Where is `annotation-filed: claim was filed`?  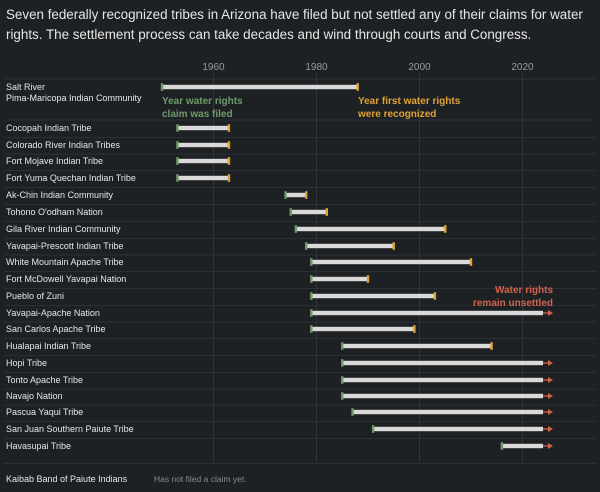
annotation-filed: claim was filed is located at coordinates (197, 114).